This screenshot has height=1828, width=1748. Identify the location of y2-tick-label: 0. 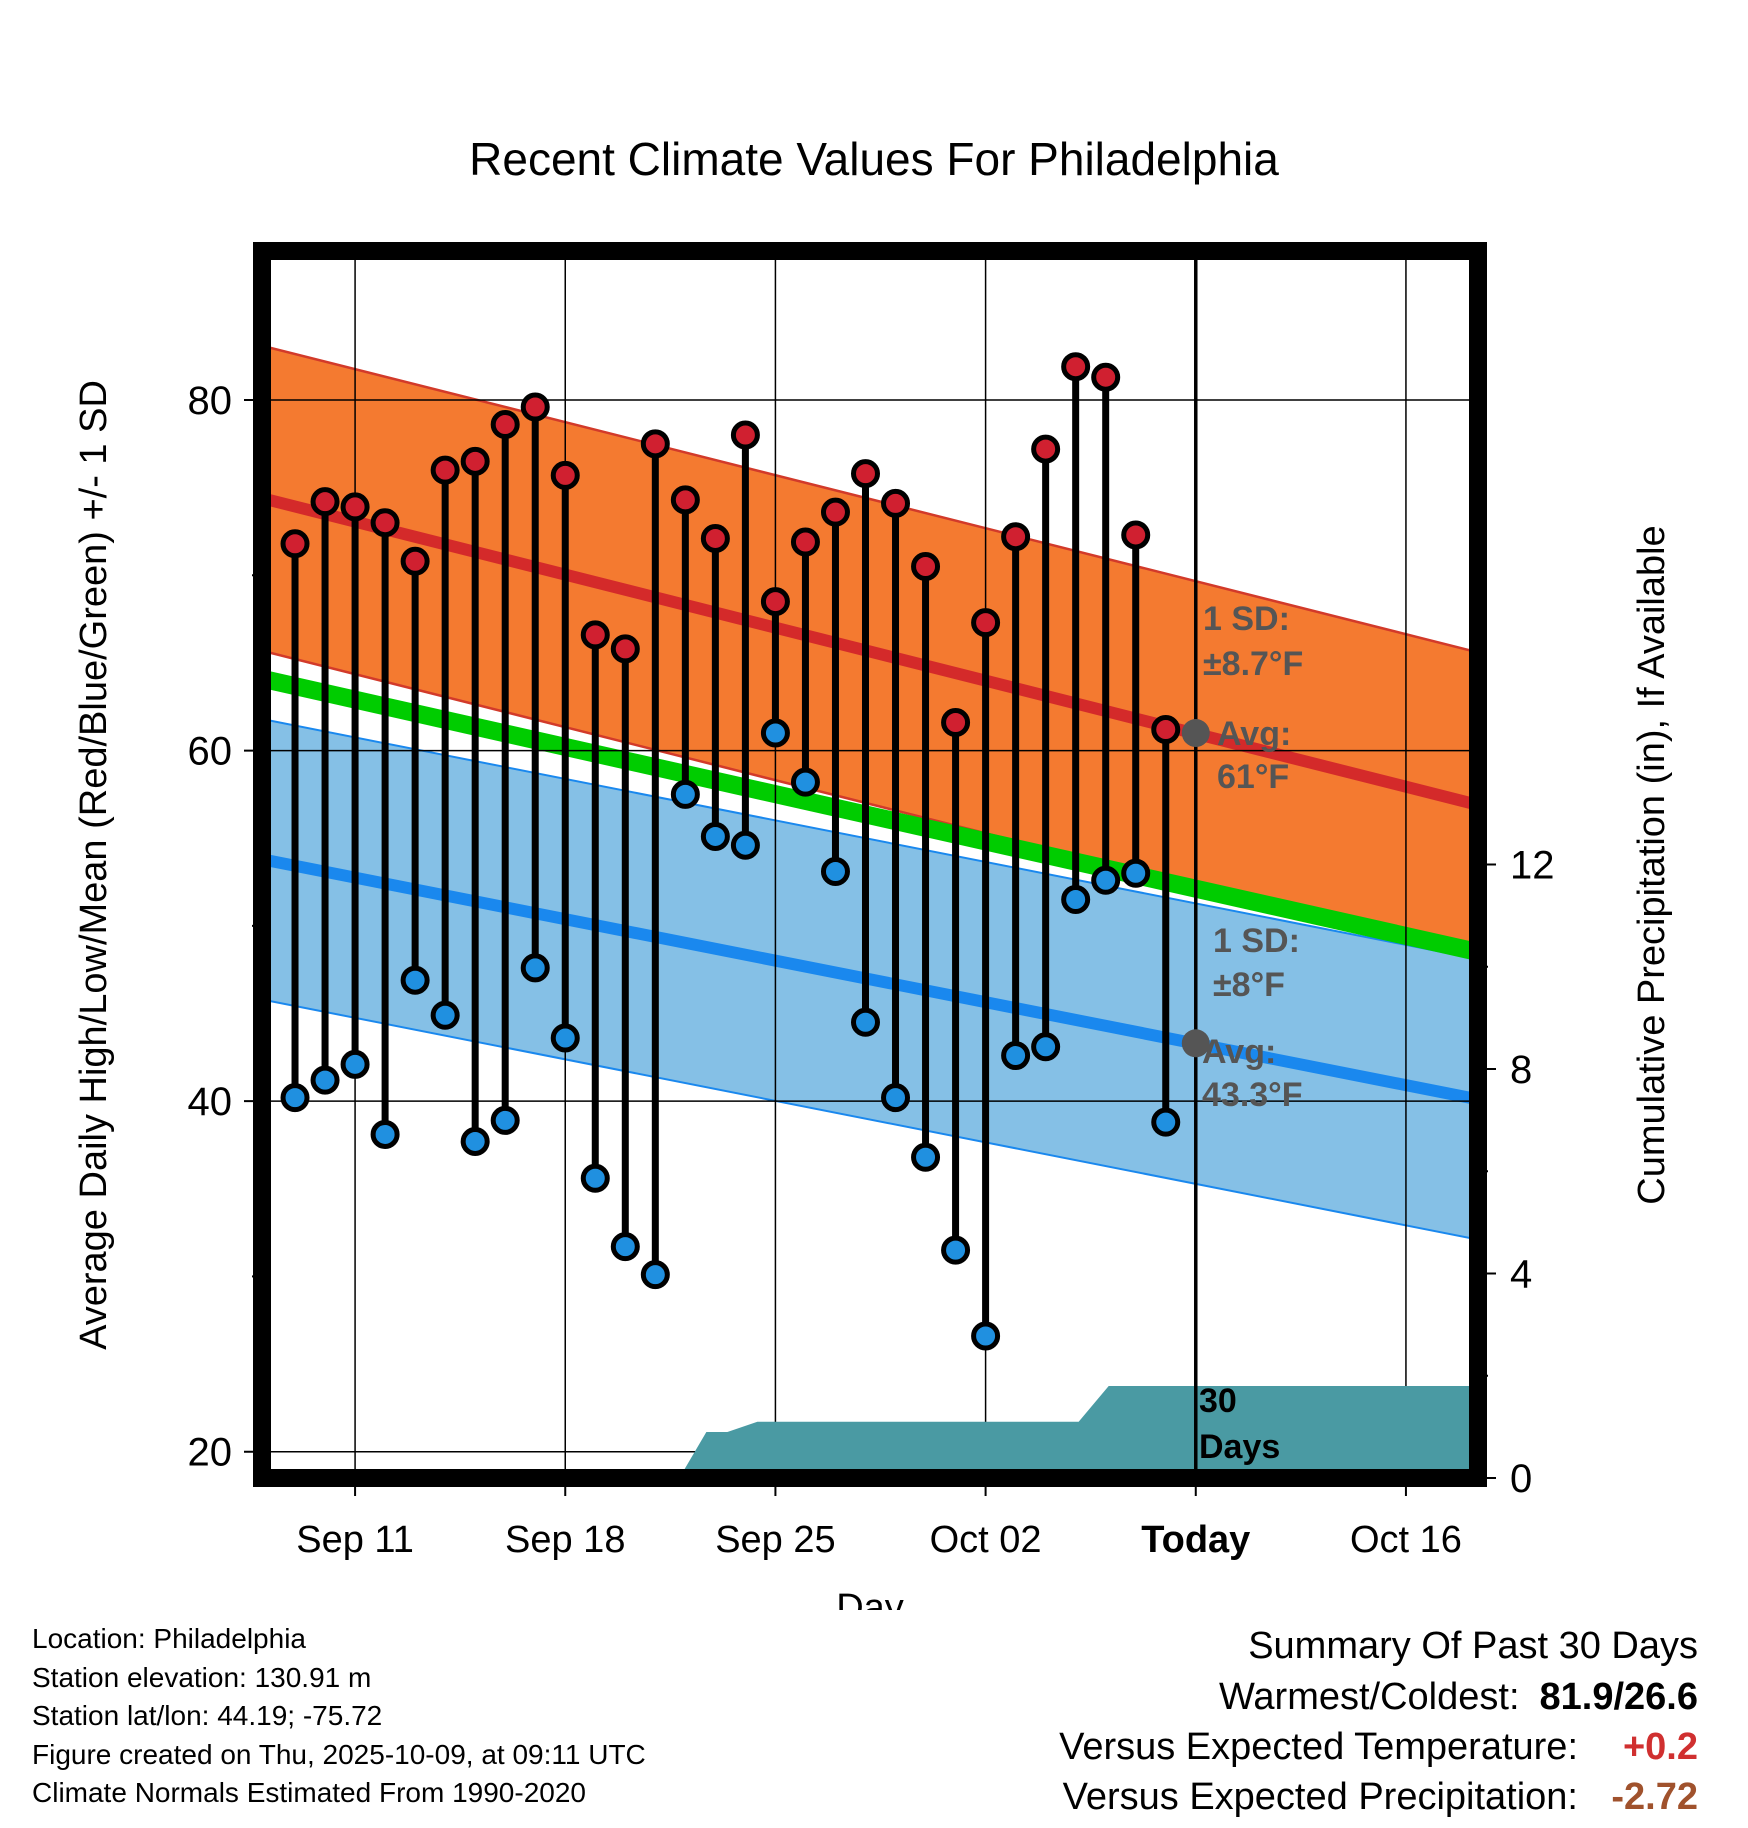
(1521, 1479).